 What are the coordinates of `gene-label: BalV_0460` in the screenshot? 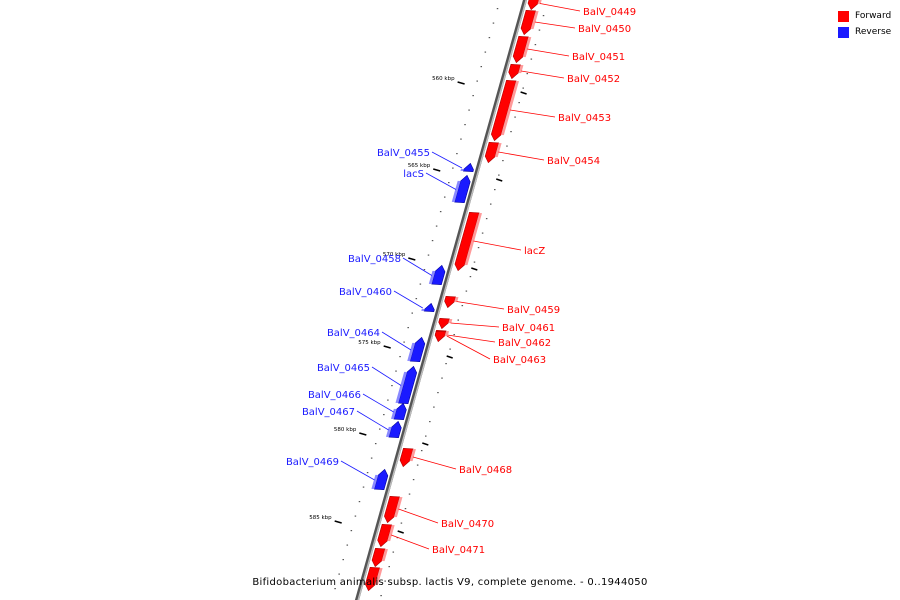 It's located at (365, 292).